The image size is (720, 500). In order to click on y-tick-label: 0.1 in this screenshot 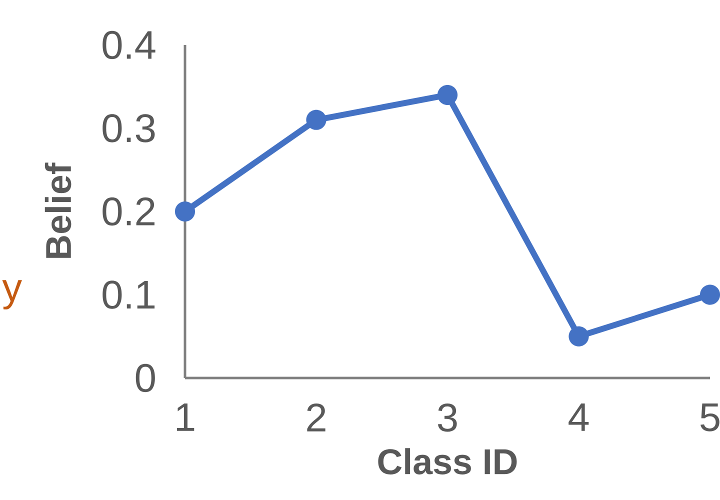, I will do `click(128, 294)`.